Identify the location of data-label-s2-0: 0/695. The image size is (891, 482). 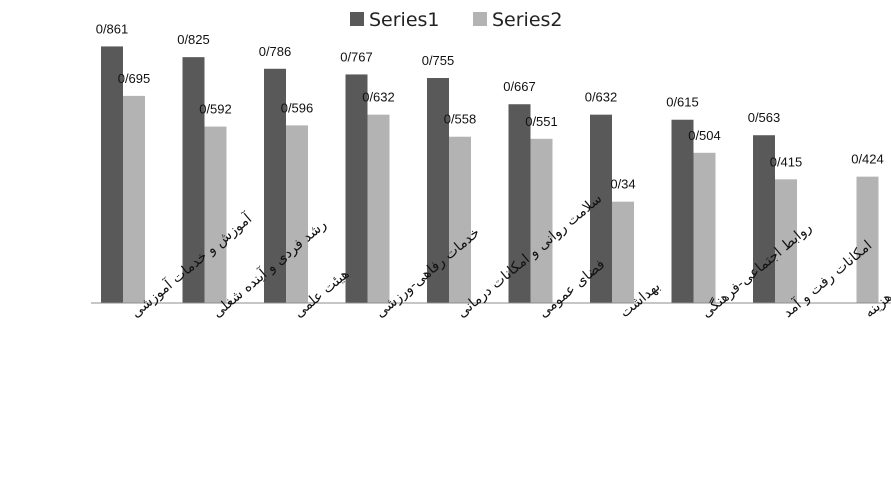
(134, 78).